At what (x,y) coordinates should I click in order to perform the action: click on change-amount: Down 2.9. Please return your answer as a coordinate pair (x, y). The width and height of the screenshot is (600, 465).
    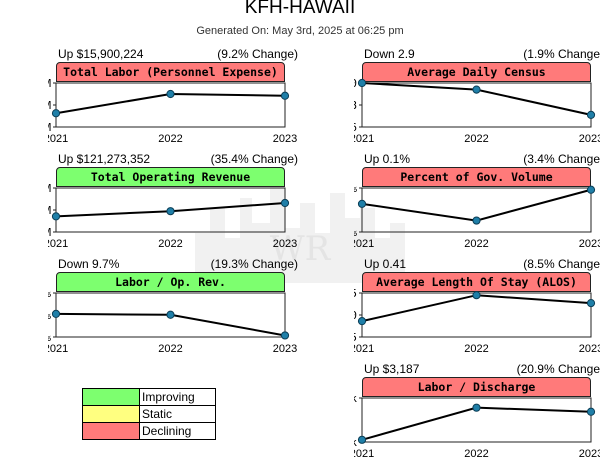
    Looking at the image, I should click on (389, 54).